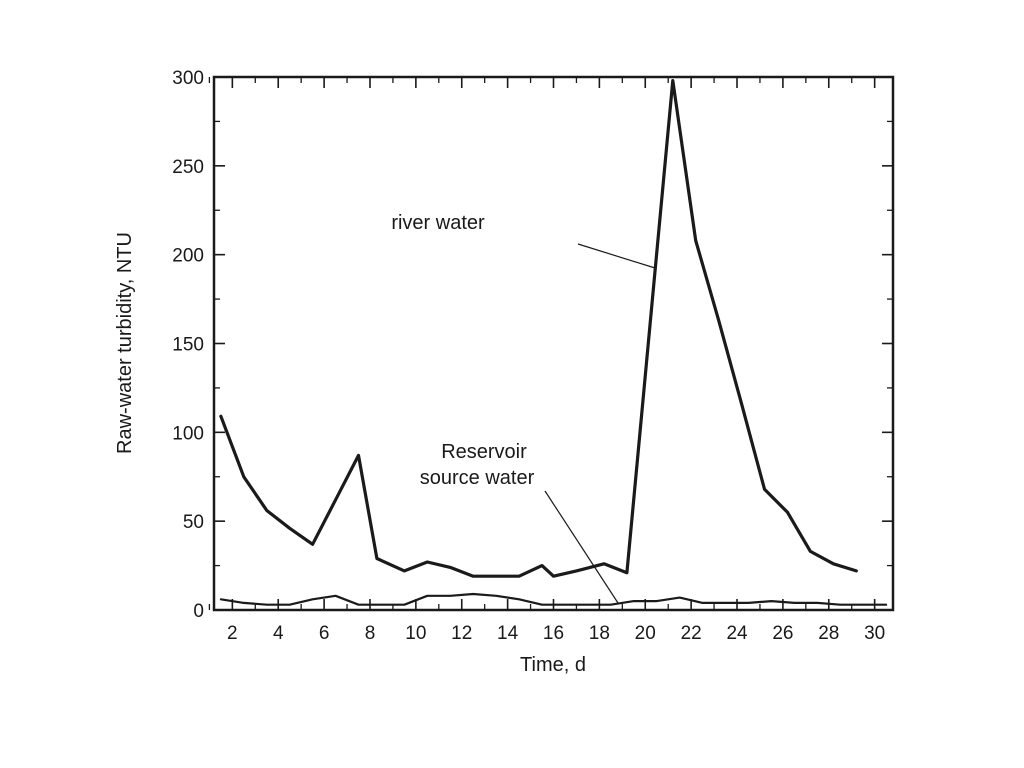 Image resolution: width=1024 pixels, height=768 pixels. I want to click on y-tick-label: 100, so click(188, 433).